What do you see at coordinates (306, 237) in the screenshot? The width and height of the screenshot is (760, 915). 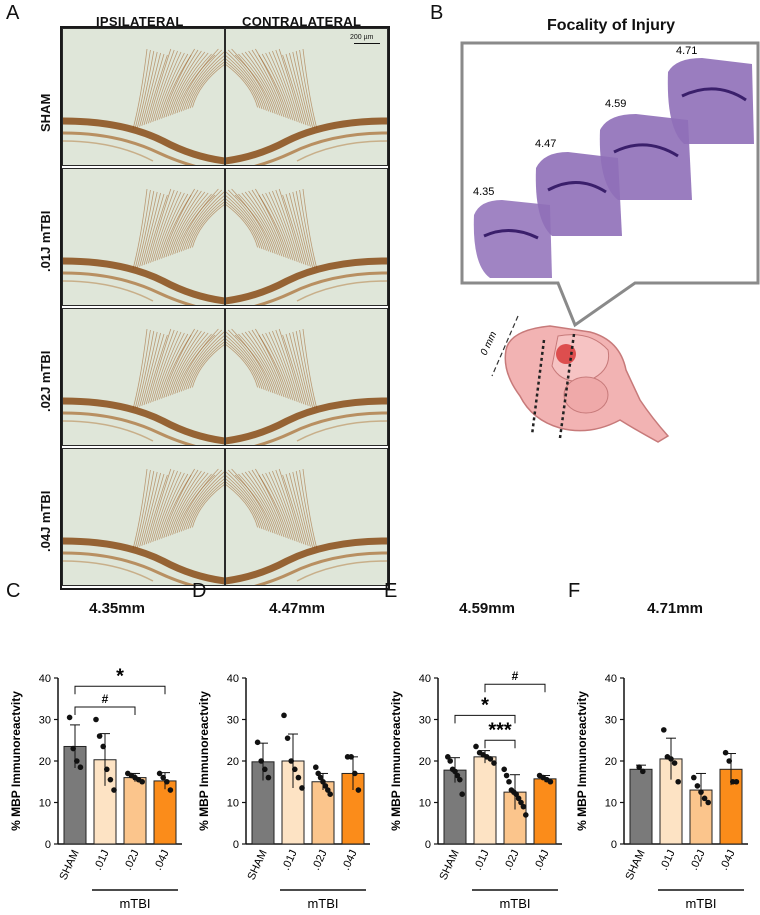 I see `micrograph-r2-contra` at bounding box center [306, 237].